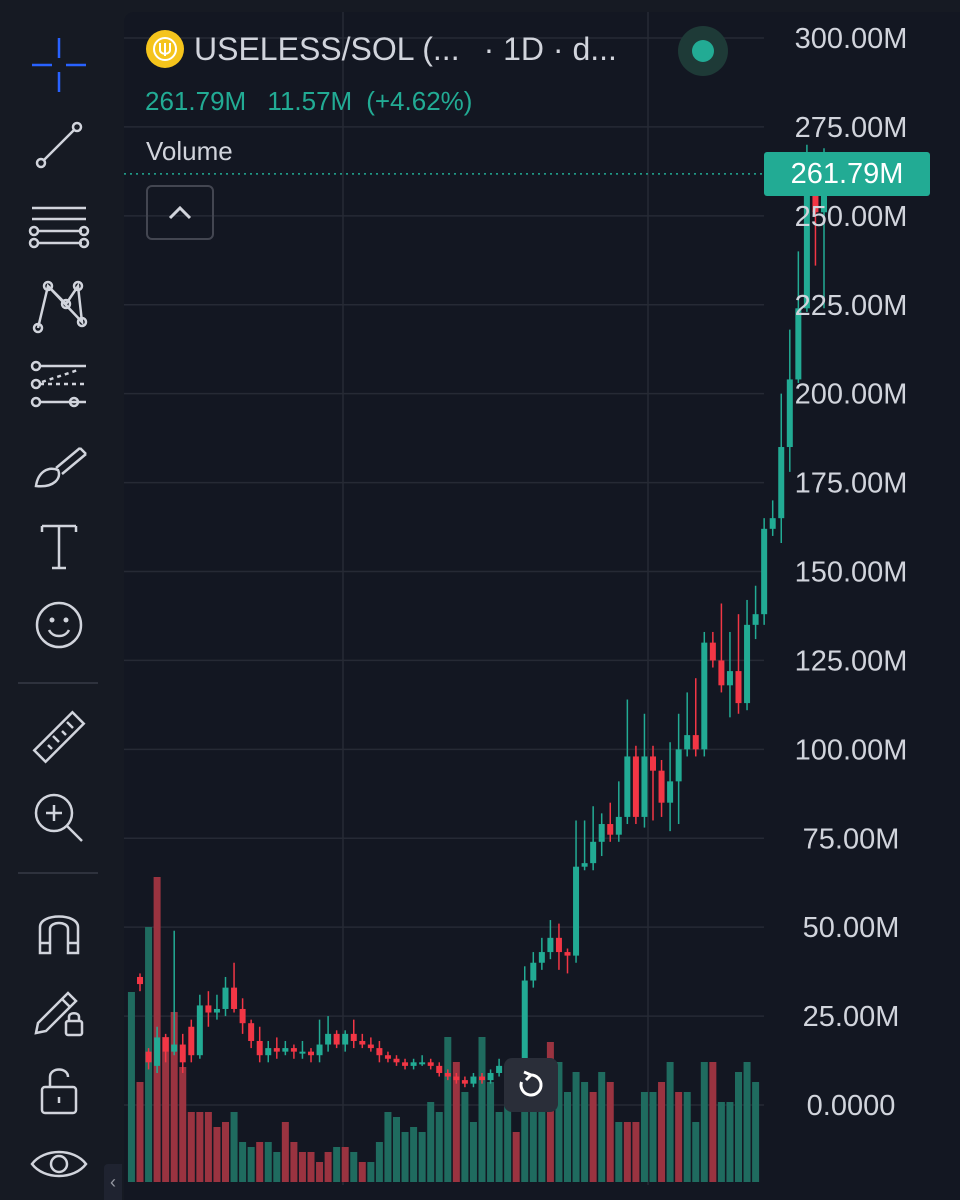  I want to click on y-tick-label: 150.00M, so click(851, 573).